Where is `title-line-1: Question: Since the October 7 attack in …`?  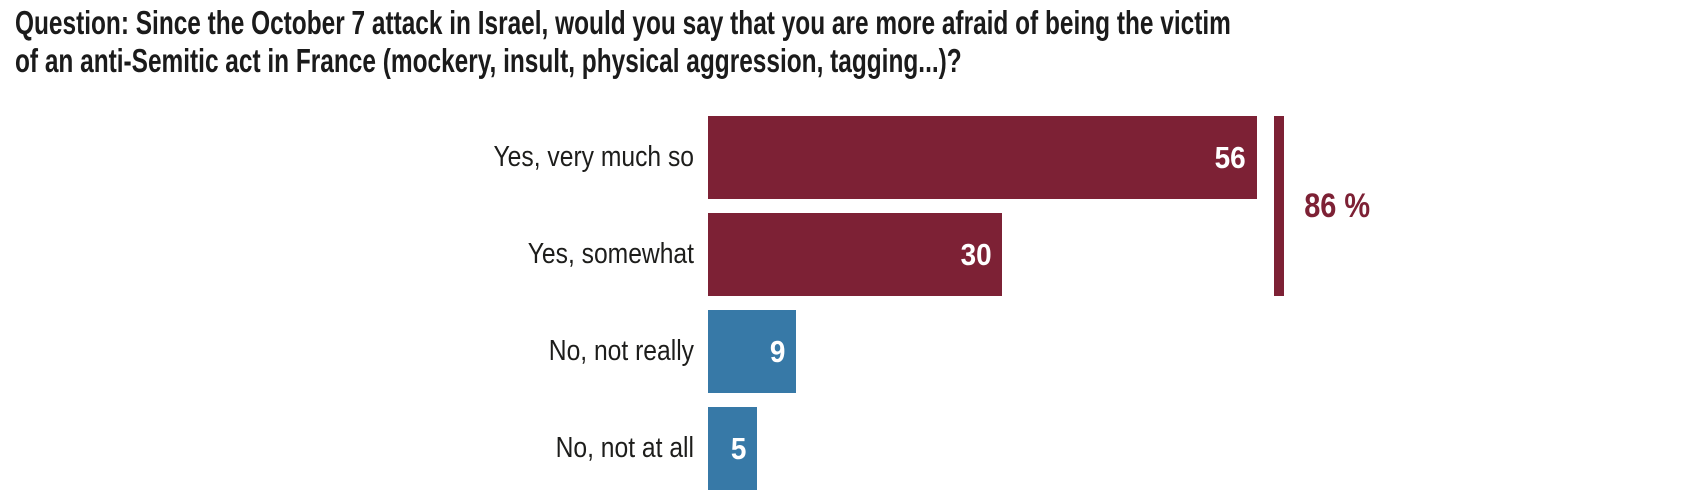
title-line-1: Question: Since the October 7 attack in … is located at coordinates (623, 22).